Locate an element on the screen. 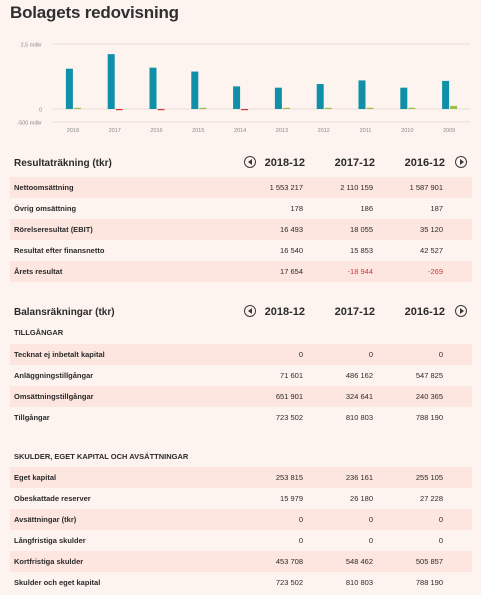 This screenshot has height=595, width=481. prev-years-button is located at coordinates (250, 162).